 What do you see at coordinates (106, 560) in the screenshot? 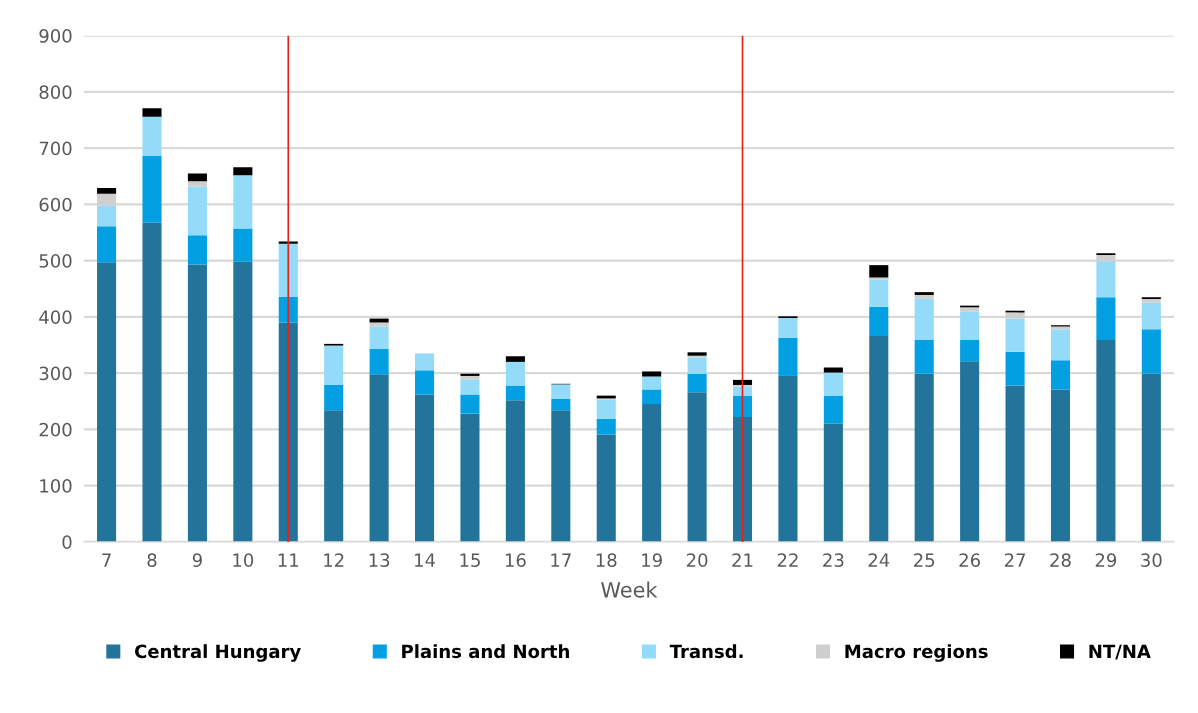
I see `x-tick-label: 7` at bounding box center [106, 560].